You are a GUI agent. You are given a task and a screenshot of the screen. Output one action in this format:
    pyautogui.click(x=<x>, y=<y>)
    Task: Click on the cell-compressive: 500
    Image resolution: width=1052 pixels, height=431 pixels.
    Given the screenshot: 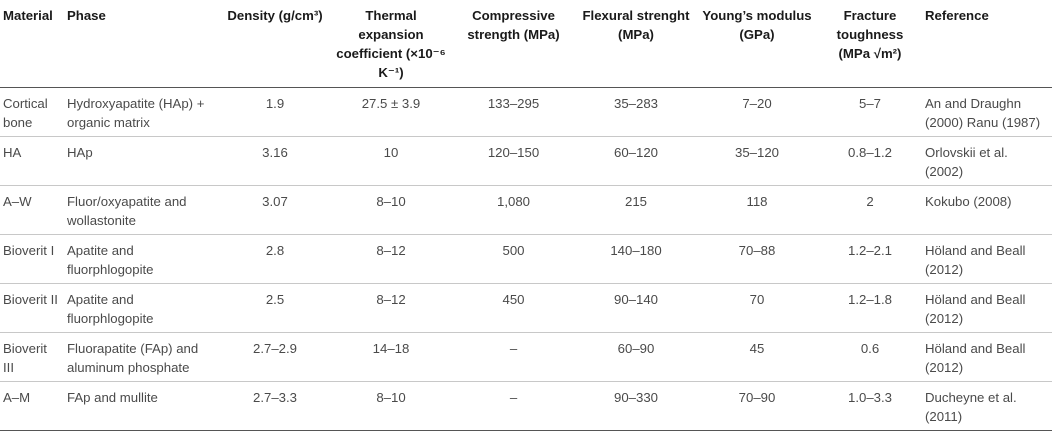 What is the action you would take?
    pyautogui.click(x=513, y=259)
    